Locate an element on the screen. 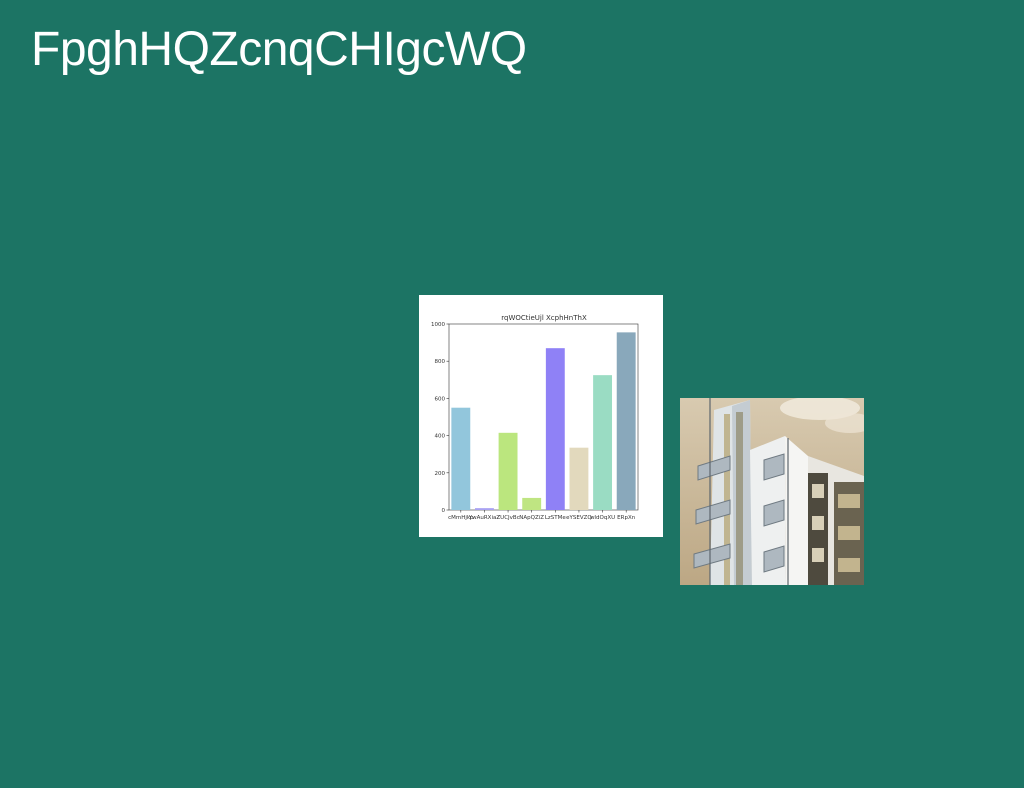 The image size is (1024, 788). x-tick-label: ZUCJvBc is located at coordinates (507, 518).